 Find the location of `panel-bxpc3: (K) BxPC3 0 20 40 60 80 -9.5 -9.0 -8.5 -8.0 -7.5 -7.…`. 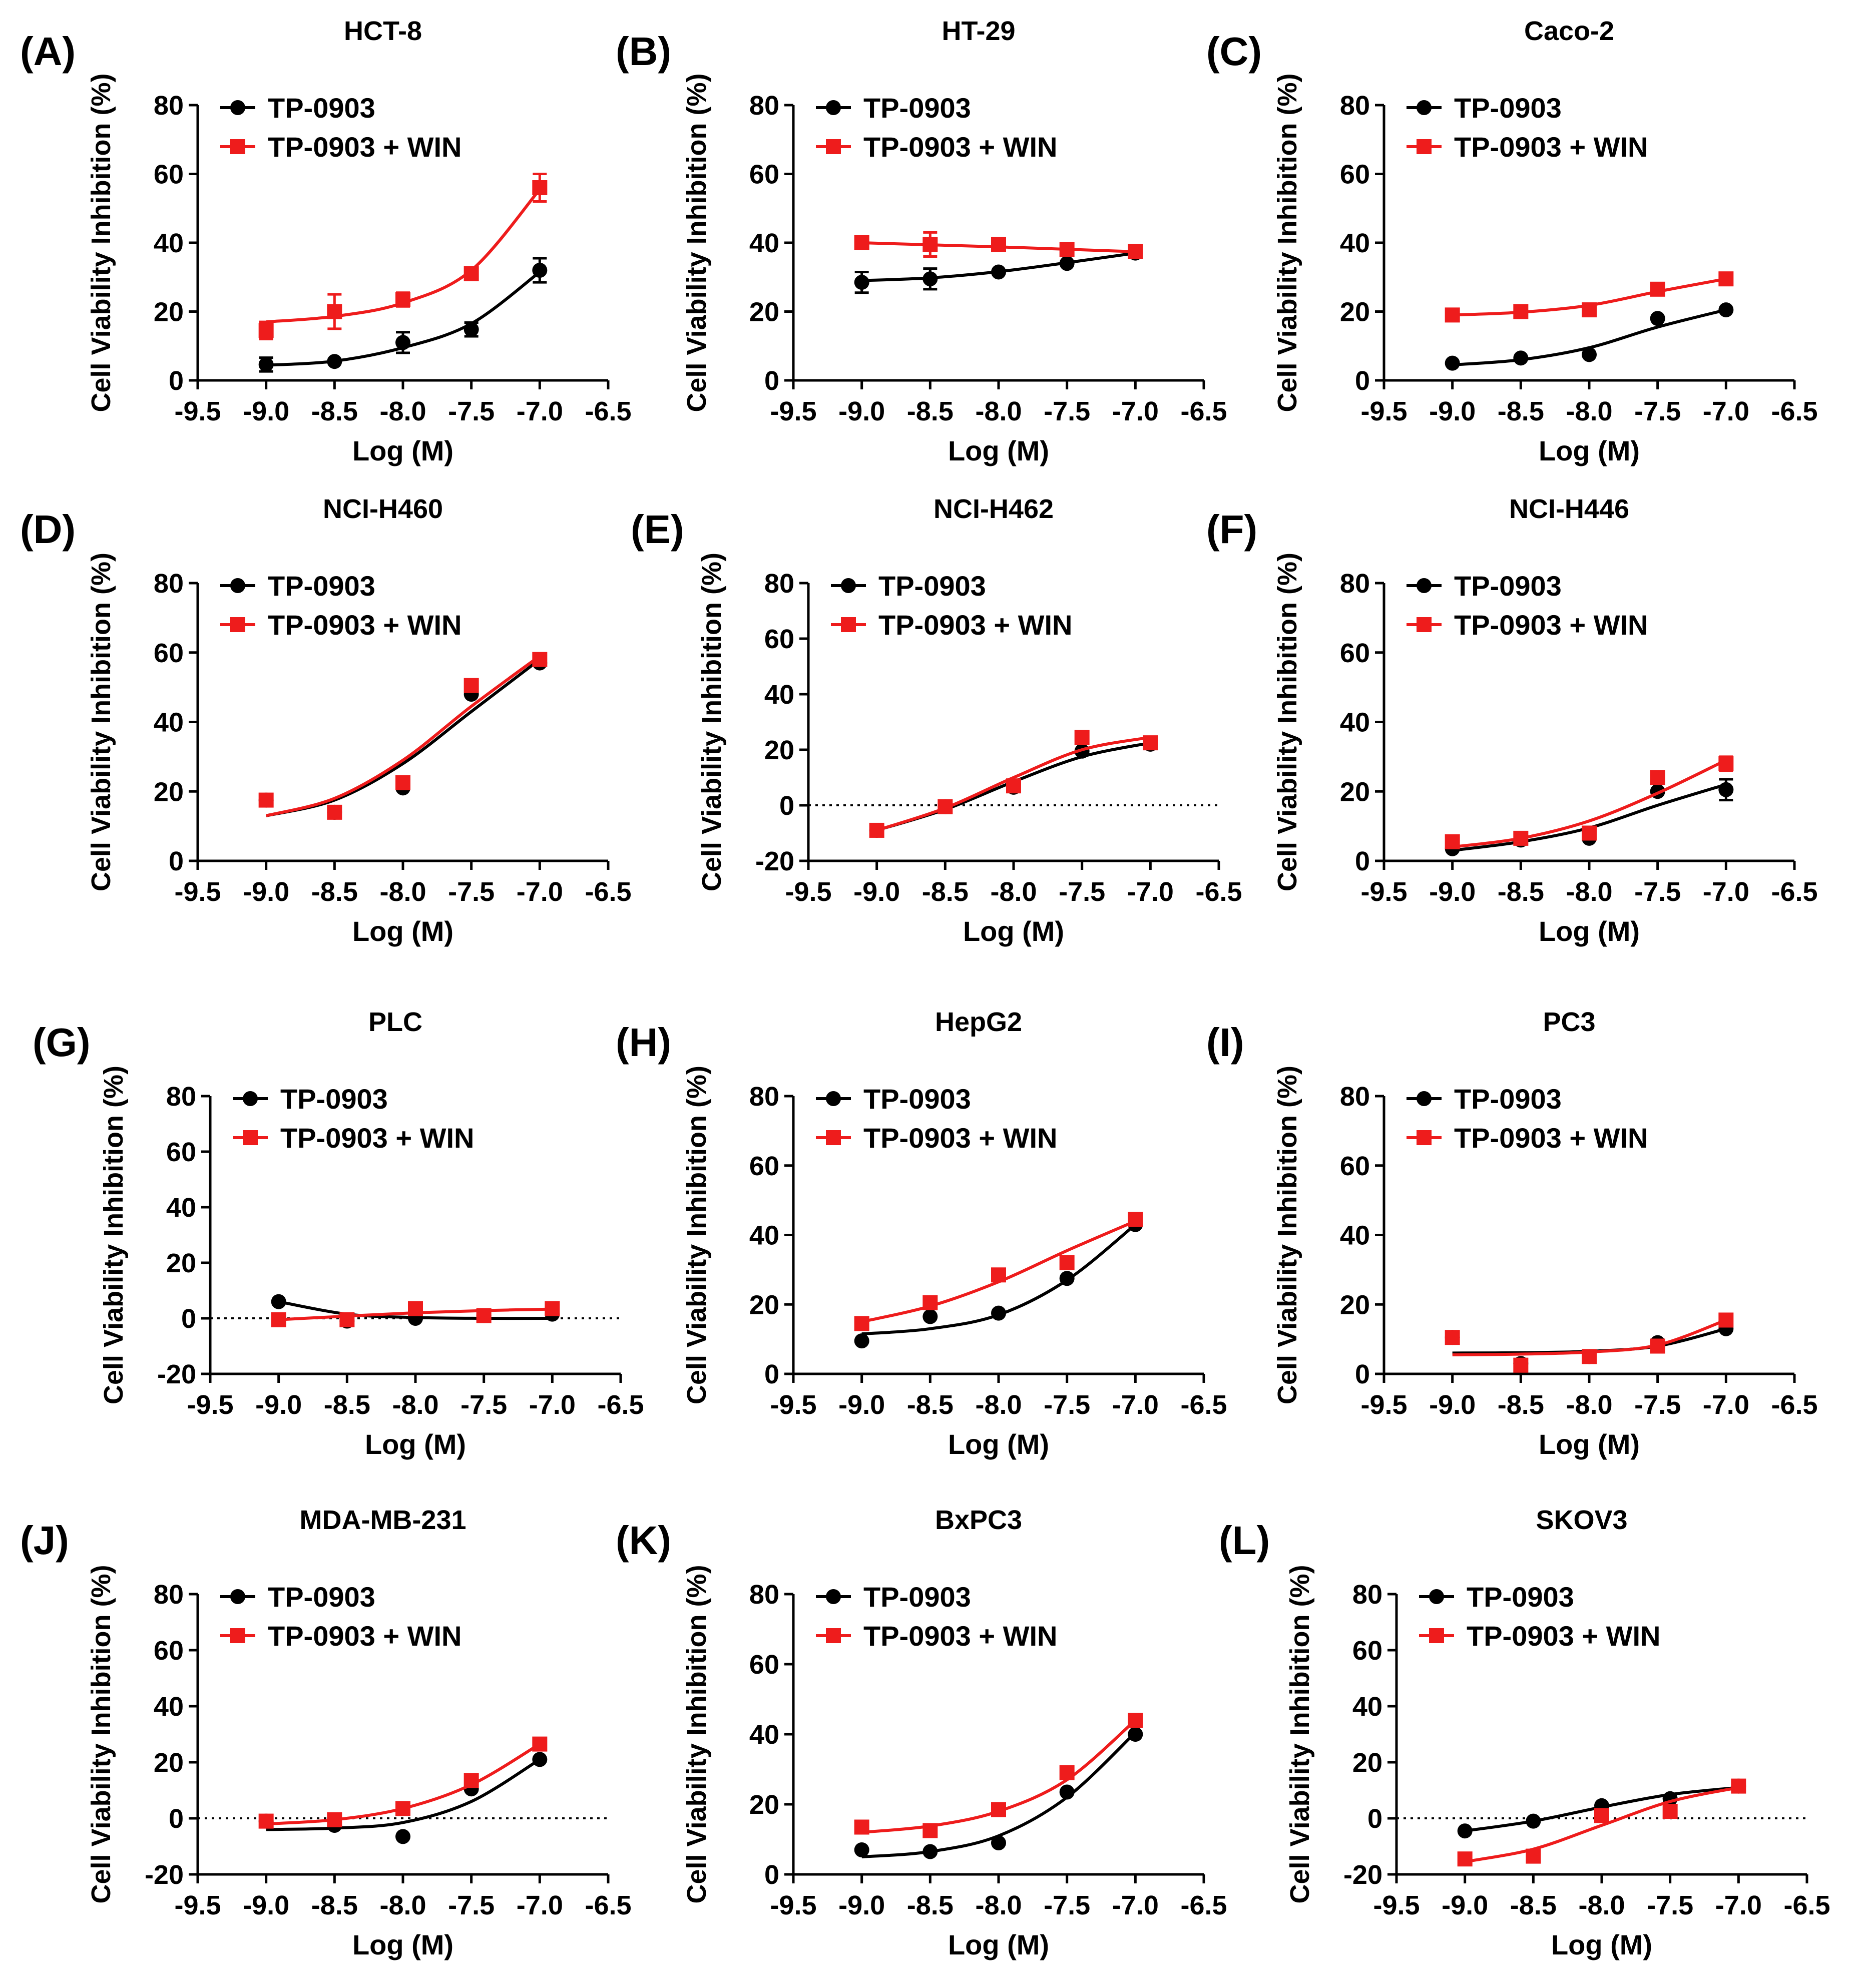

panel-bxpc3: (K) BxPC3 0 20 40 60 80 -9.5 -9.0 -8.5 -8.0 -7.5 -7.… is located at coordinates (922, 1732).